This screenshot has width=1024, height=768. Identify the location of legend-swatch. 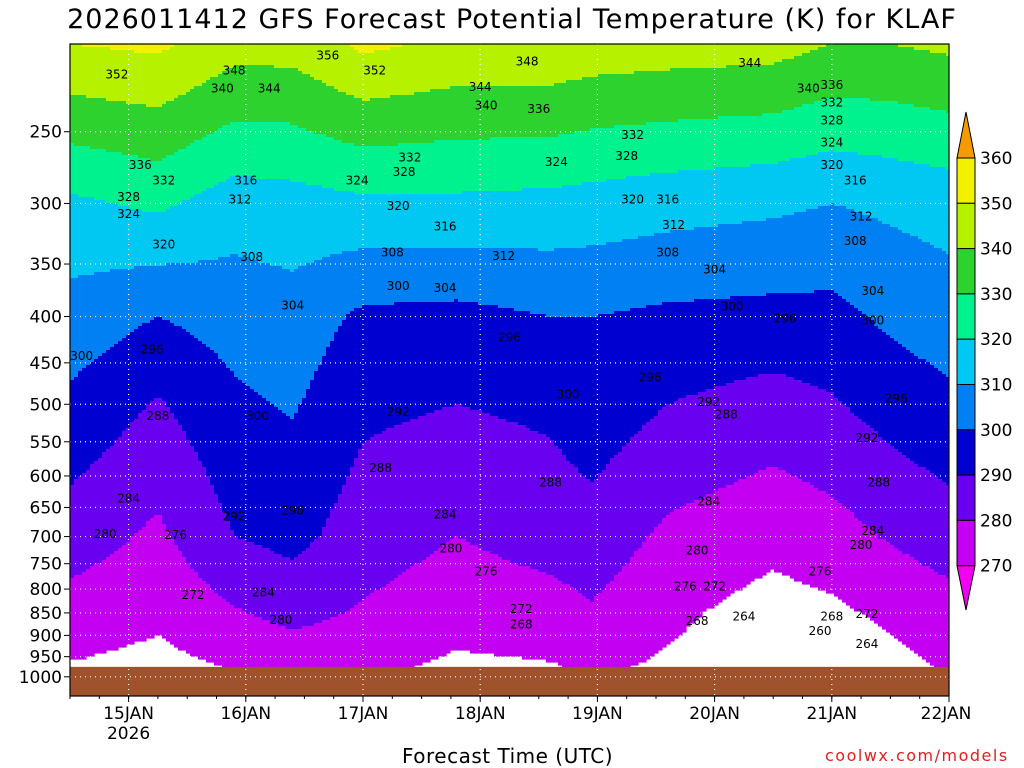
(966, 497).